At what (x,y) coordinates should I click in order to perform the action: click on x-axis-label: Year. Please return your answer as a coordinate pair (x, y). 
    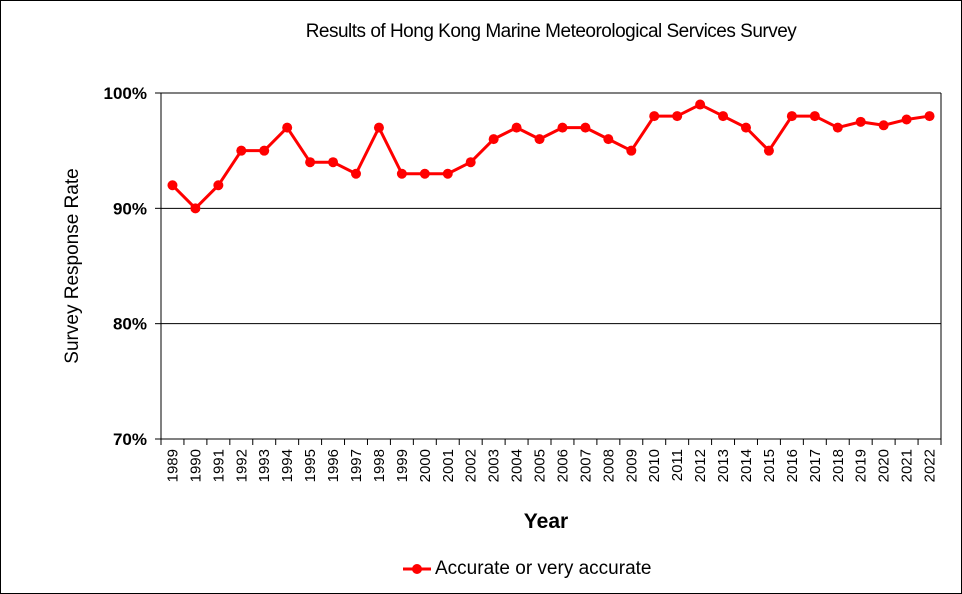
    Looking at the image, I should click on (546, 521).